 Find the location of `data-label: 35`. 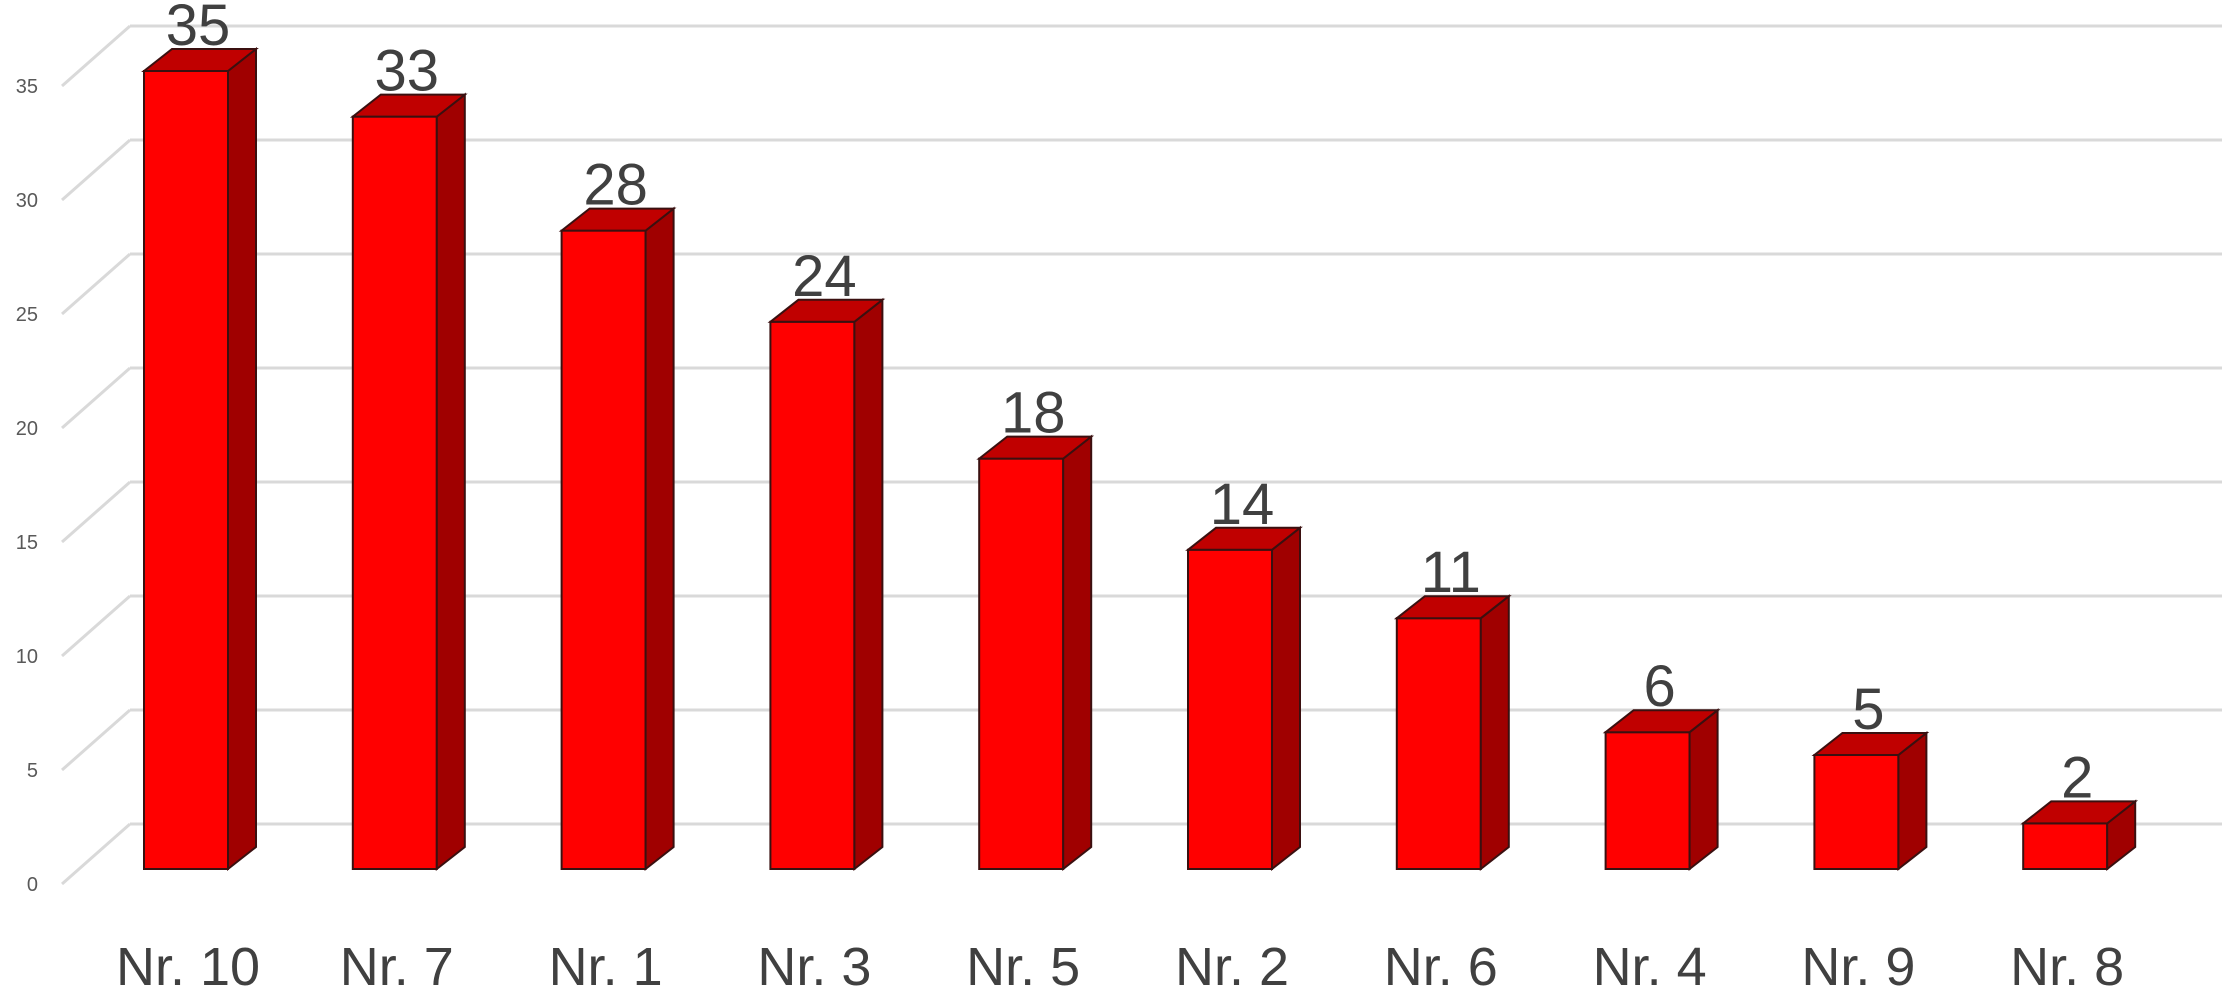

data-label: 35 is located at coordinates (198, 29).